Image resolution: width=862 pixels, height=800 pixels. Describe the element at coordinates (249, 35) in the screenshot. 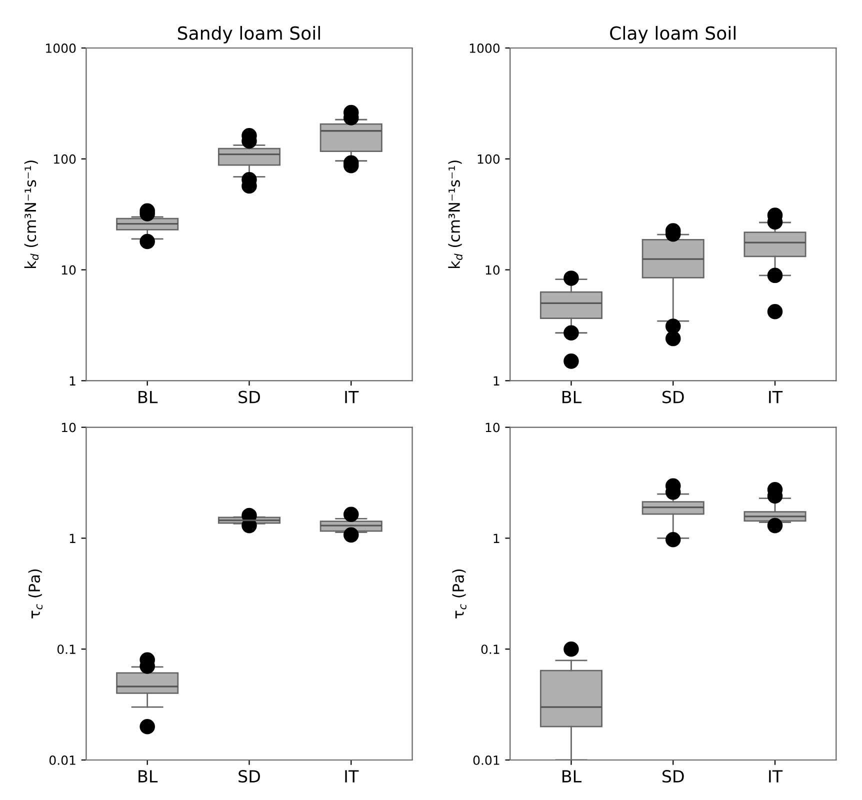

I see `chart-title: Sandy loam Soil` at that location.